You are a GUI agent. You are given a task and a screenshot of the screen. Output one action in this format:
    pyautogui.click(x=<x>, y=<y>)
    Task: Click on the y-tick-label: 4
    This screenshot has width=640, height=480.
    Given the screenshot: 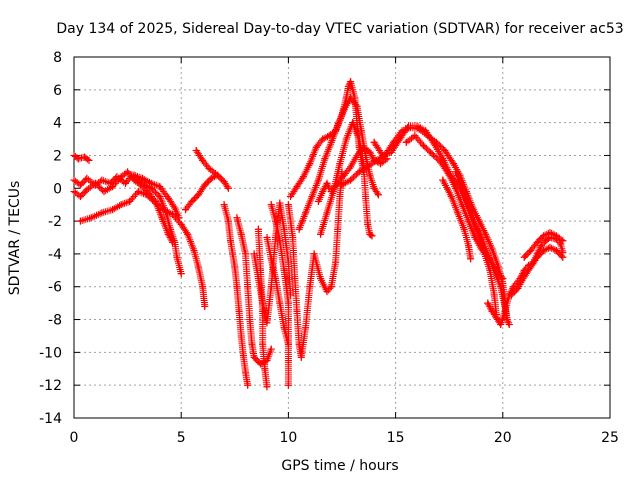 What is the action you would take?
    pyautogui.click(x=57, y=124)
    